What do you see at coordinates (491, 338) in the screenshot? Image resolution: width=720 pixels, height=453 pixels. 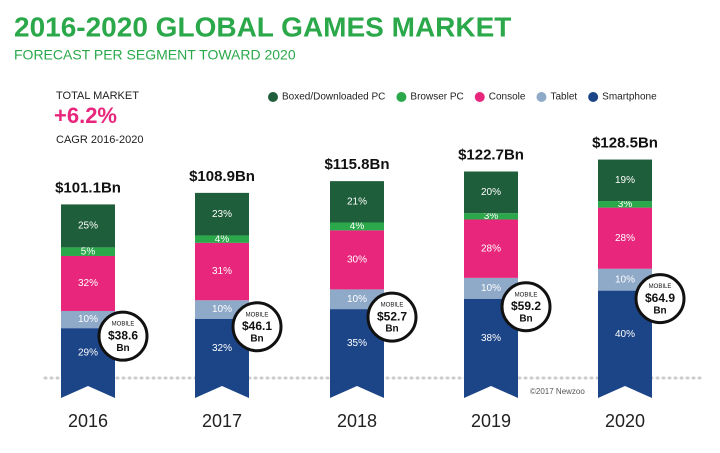 I see `segment-label: 38%` at bounding box center [491, 338].